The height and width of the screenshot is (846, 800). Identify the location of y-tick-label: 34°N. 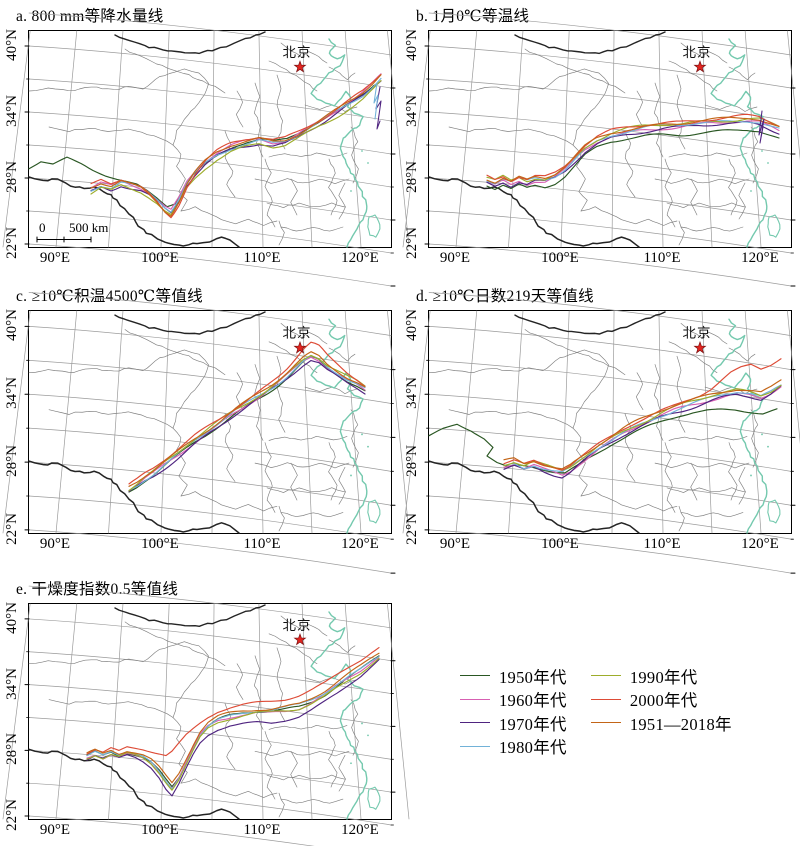
(412, 111).